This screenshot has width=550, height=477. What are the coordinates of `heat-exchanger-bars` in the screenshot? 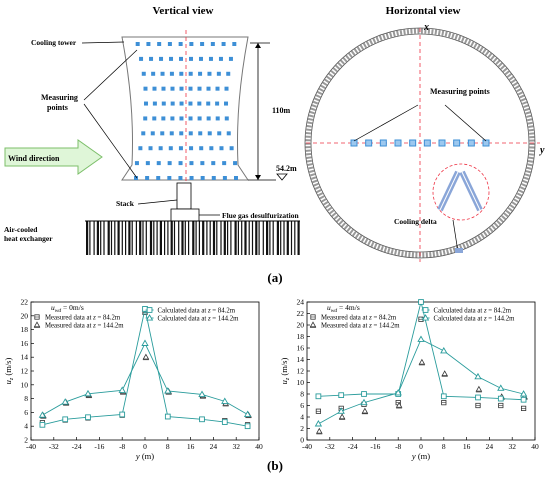 It's located at (193, 238).